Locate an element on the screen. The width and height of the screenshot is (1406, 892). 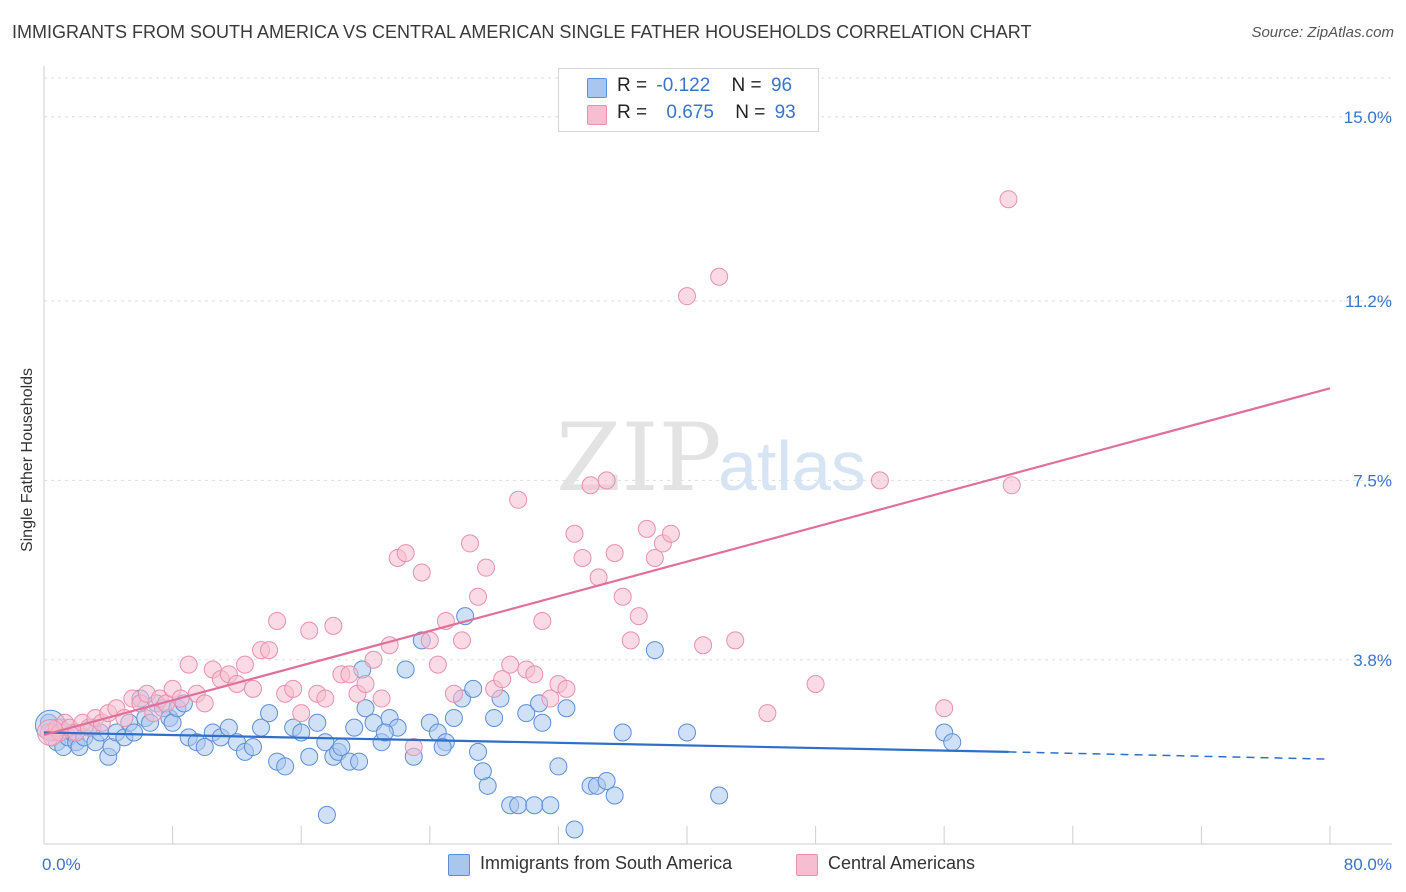
y-tick-label: 15.0% is located at coordinates (1368, 117).